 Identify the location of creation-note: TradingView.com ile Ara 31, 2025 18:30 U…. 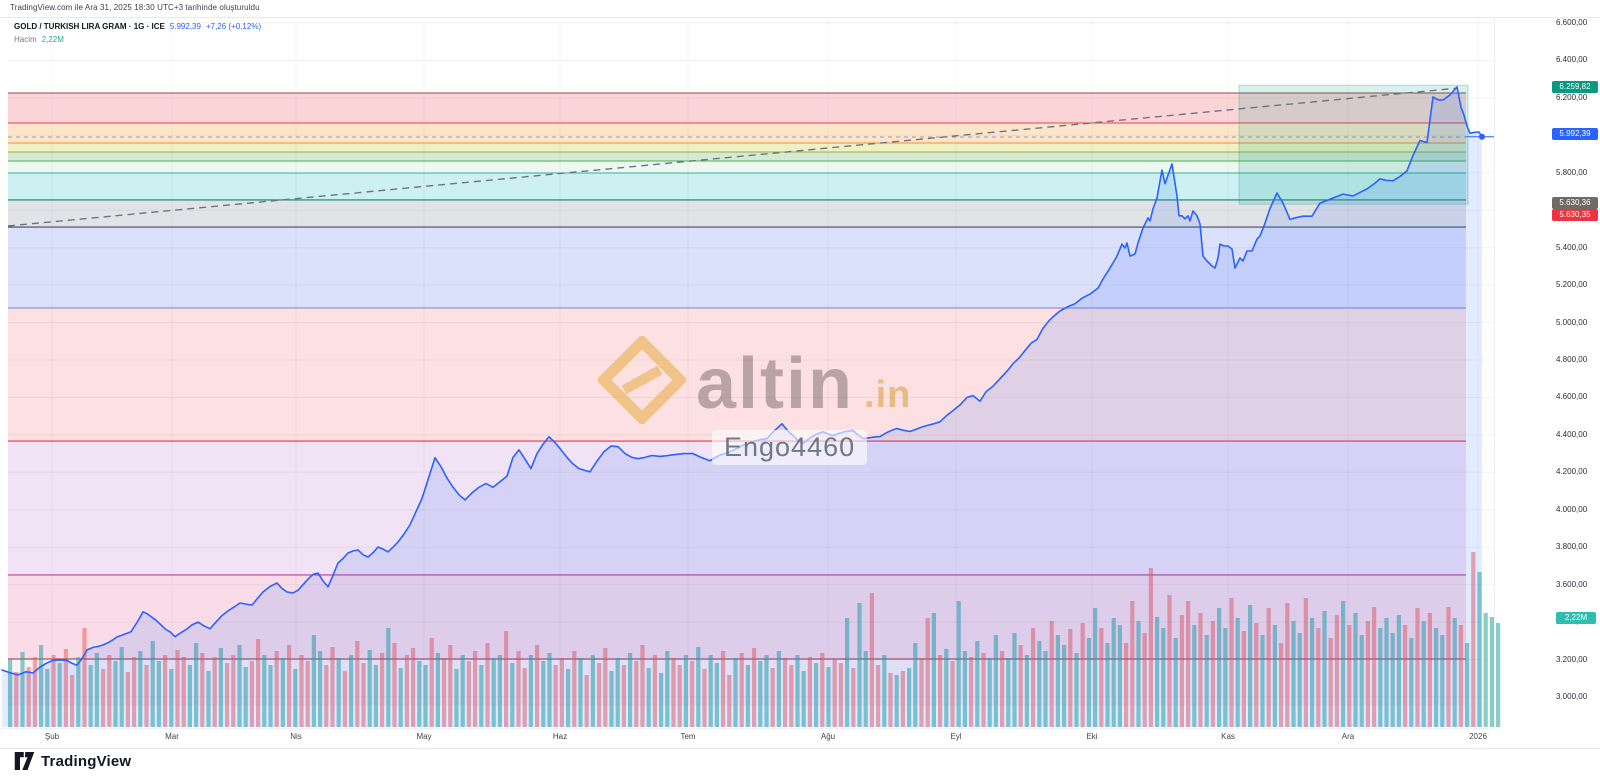
(135, 7).